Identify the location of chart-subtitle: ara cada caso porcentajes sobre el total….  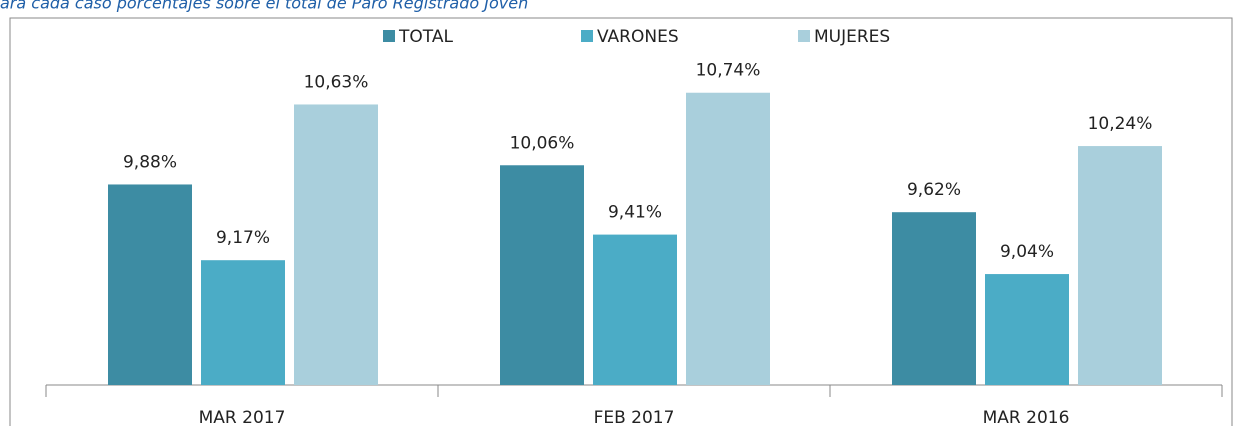
(264, 6).